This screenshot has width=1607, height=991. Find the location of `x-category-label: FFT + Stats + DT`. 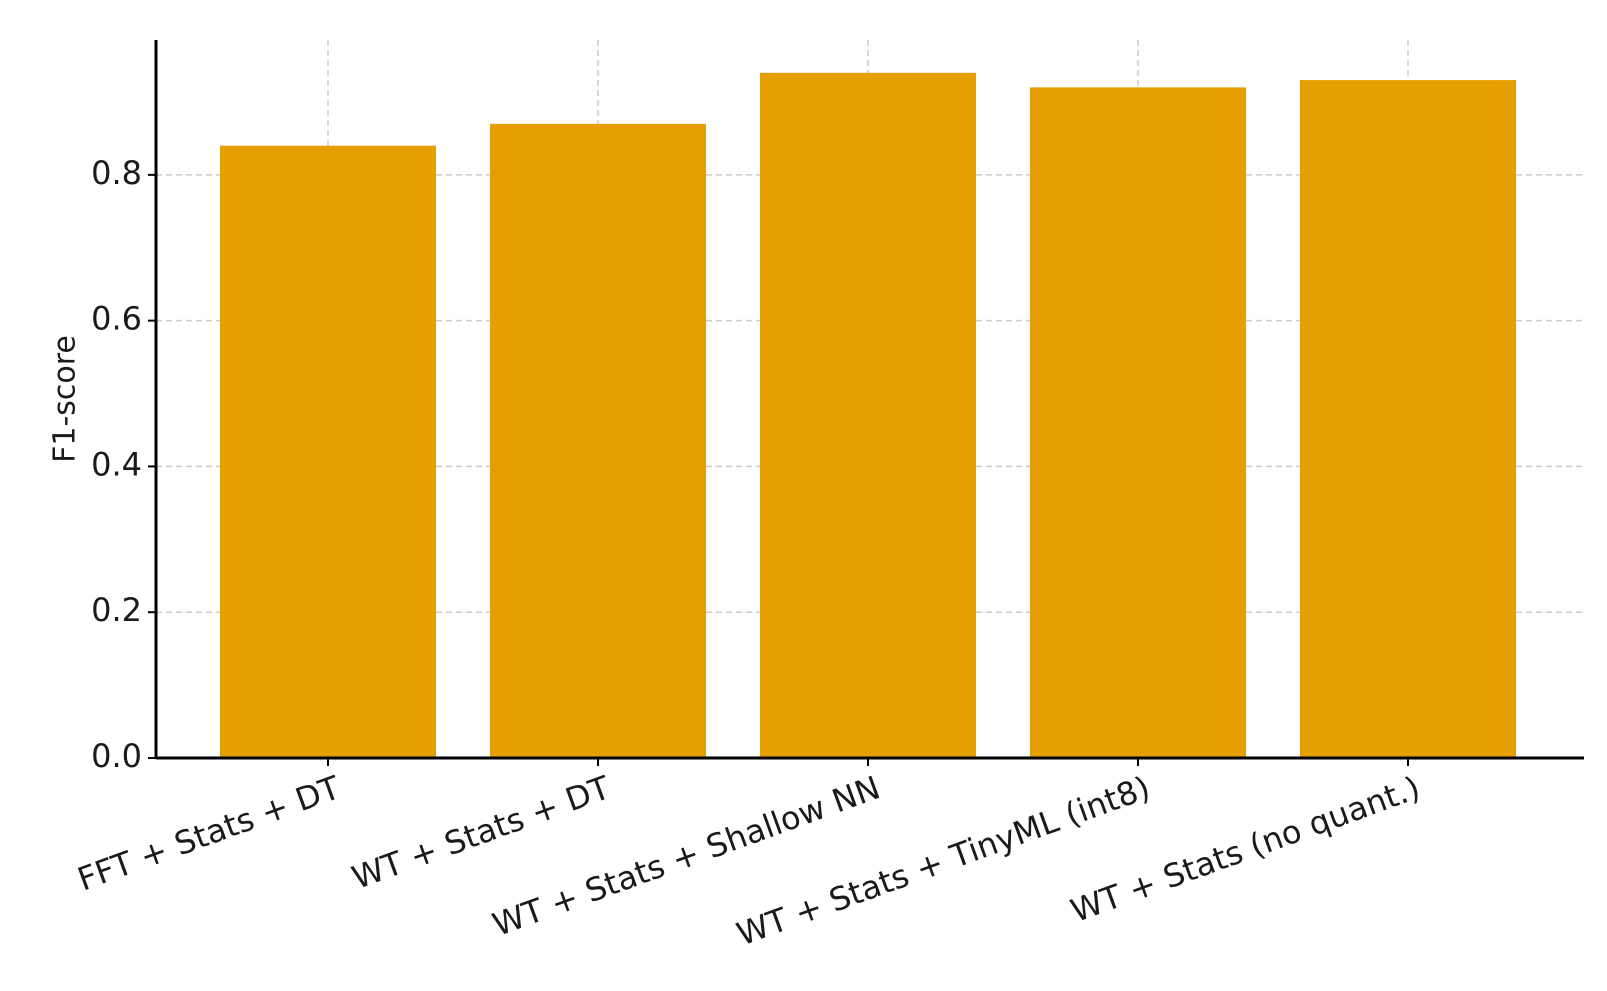

x-category-label: FFT + Stats + DT is located at coordinates (209, 833).